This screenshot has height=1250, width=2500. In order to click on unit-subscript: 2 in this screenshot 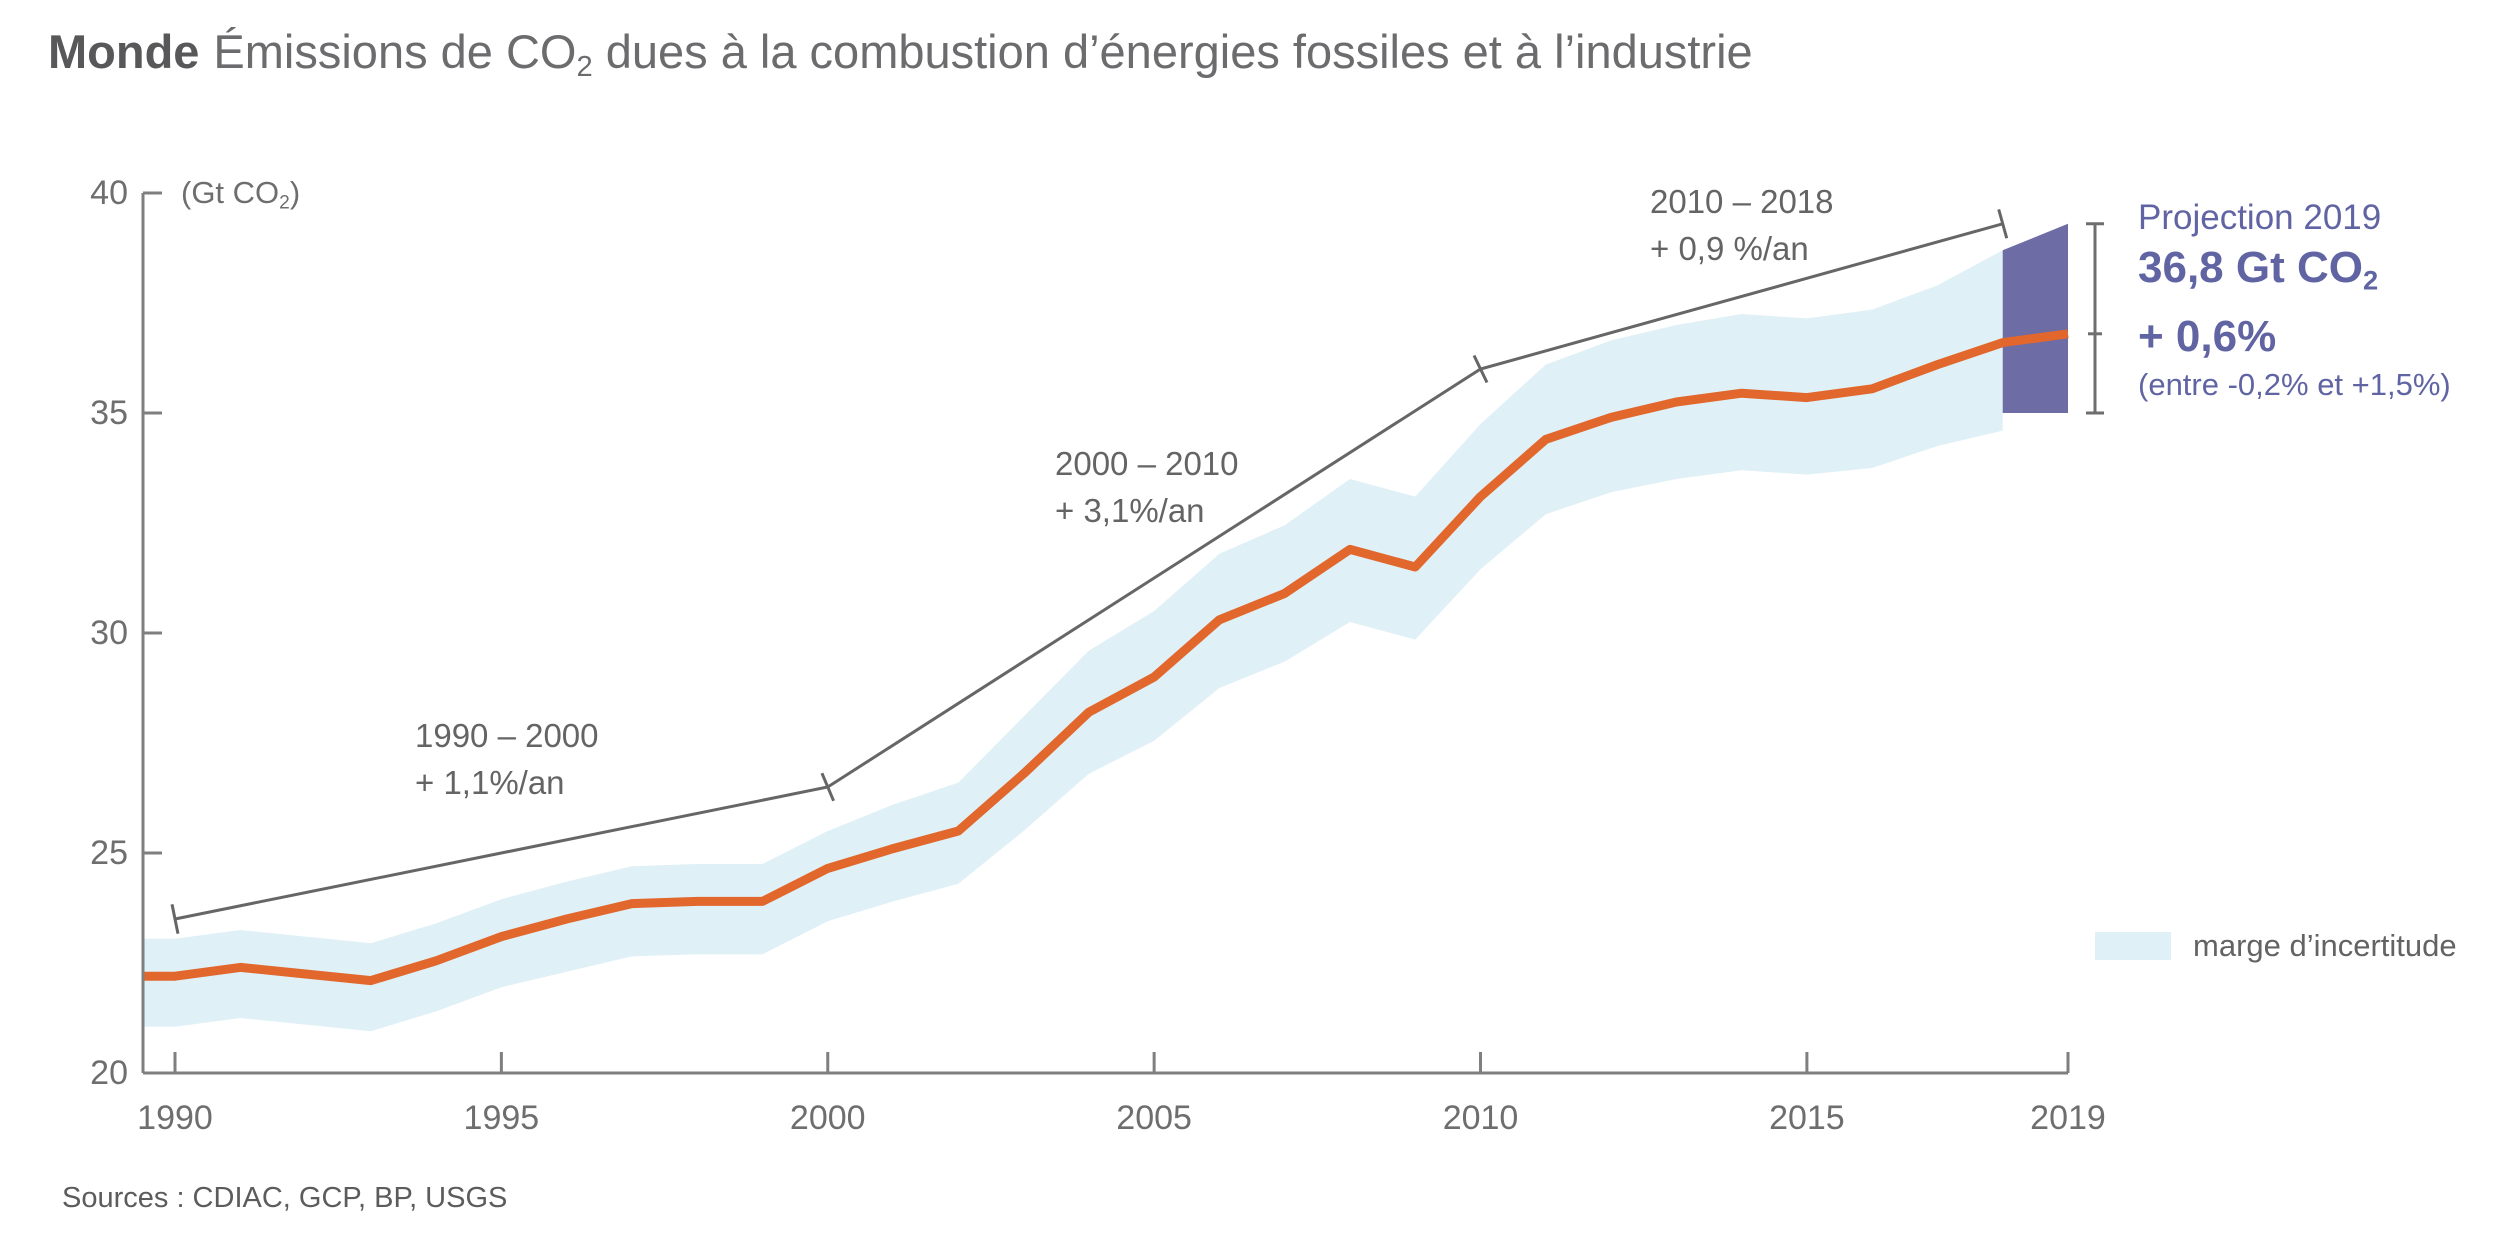, I will do `click(284, 203)`.